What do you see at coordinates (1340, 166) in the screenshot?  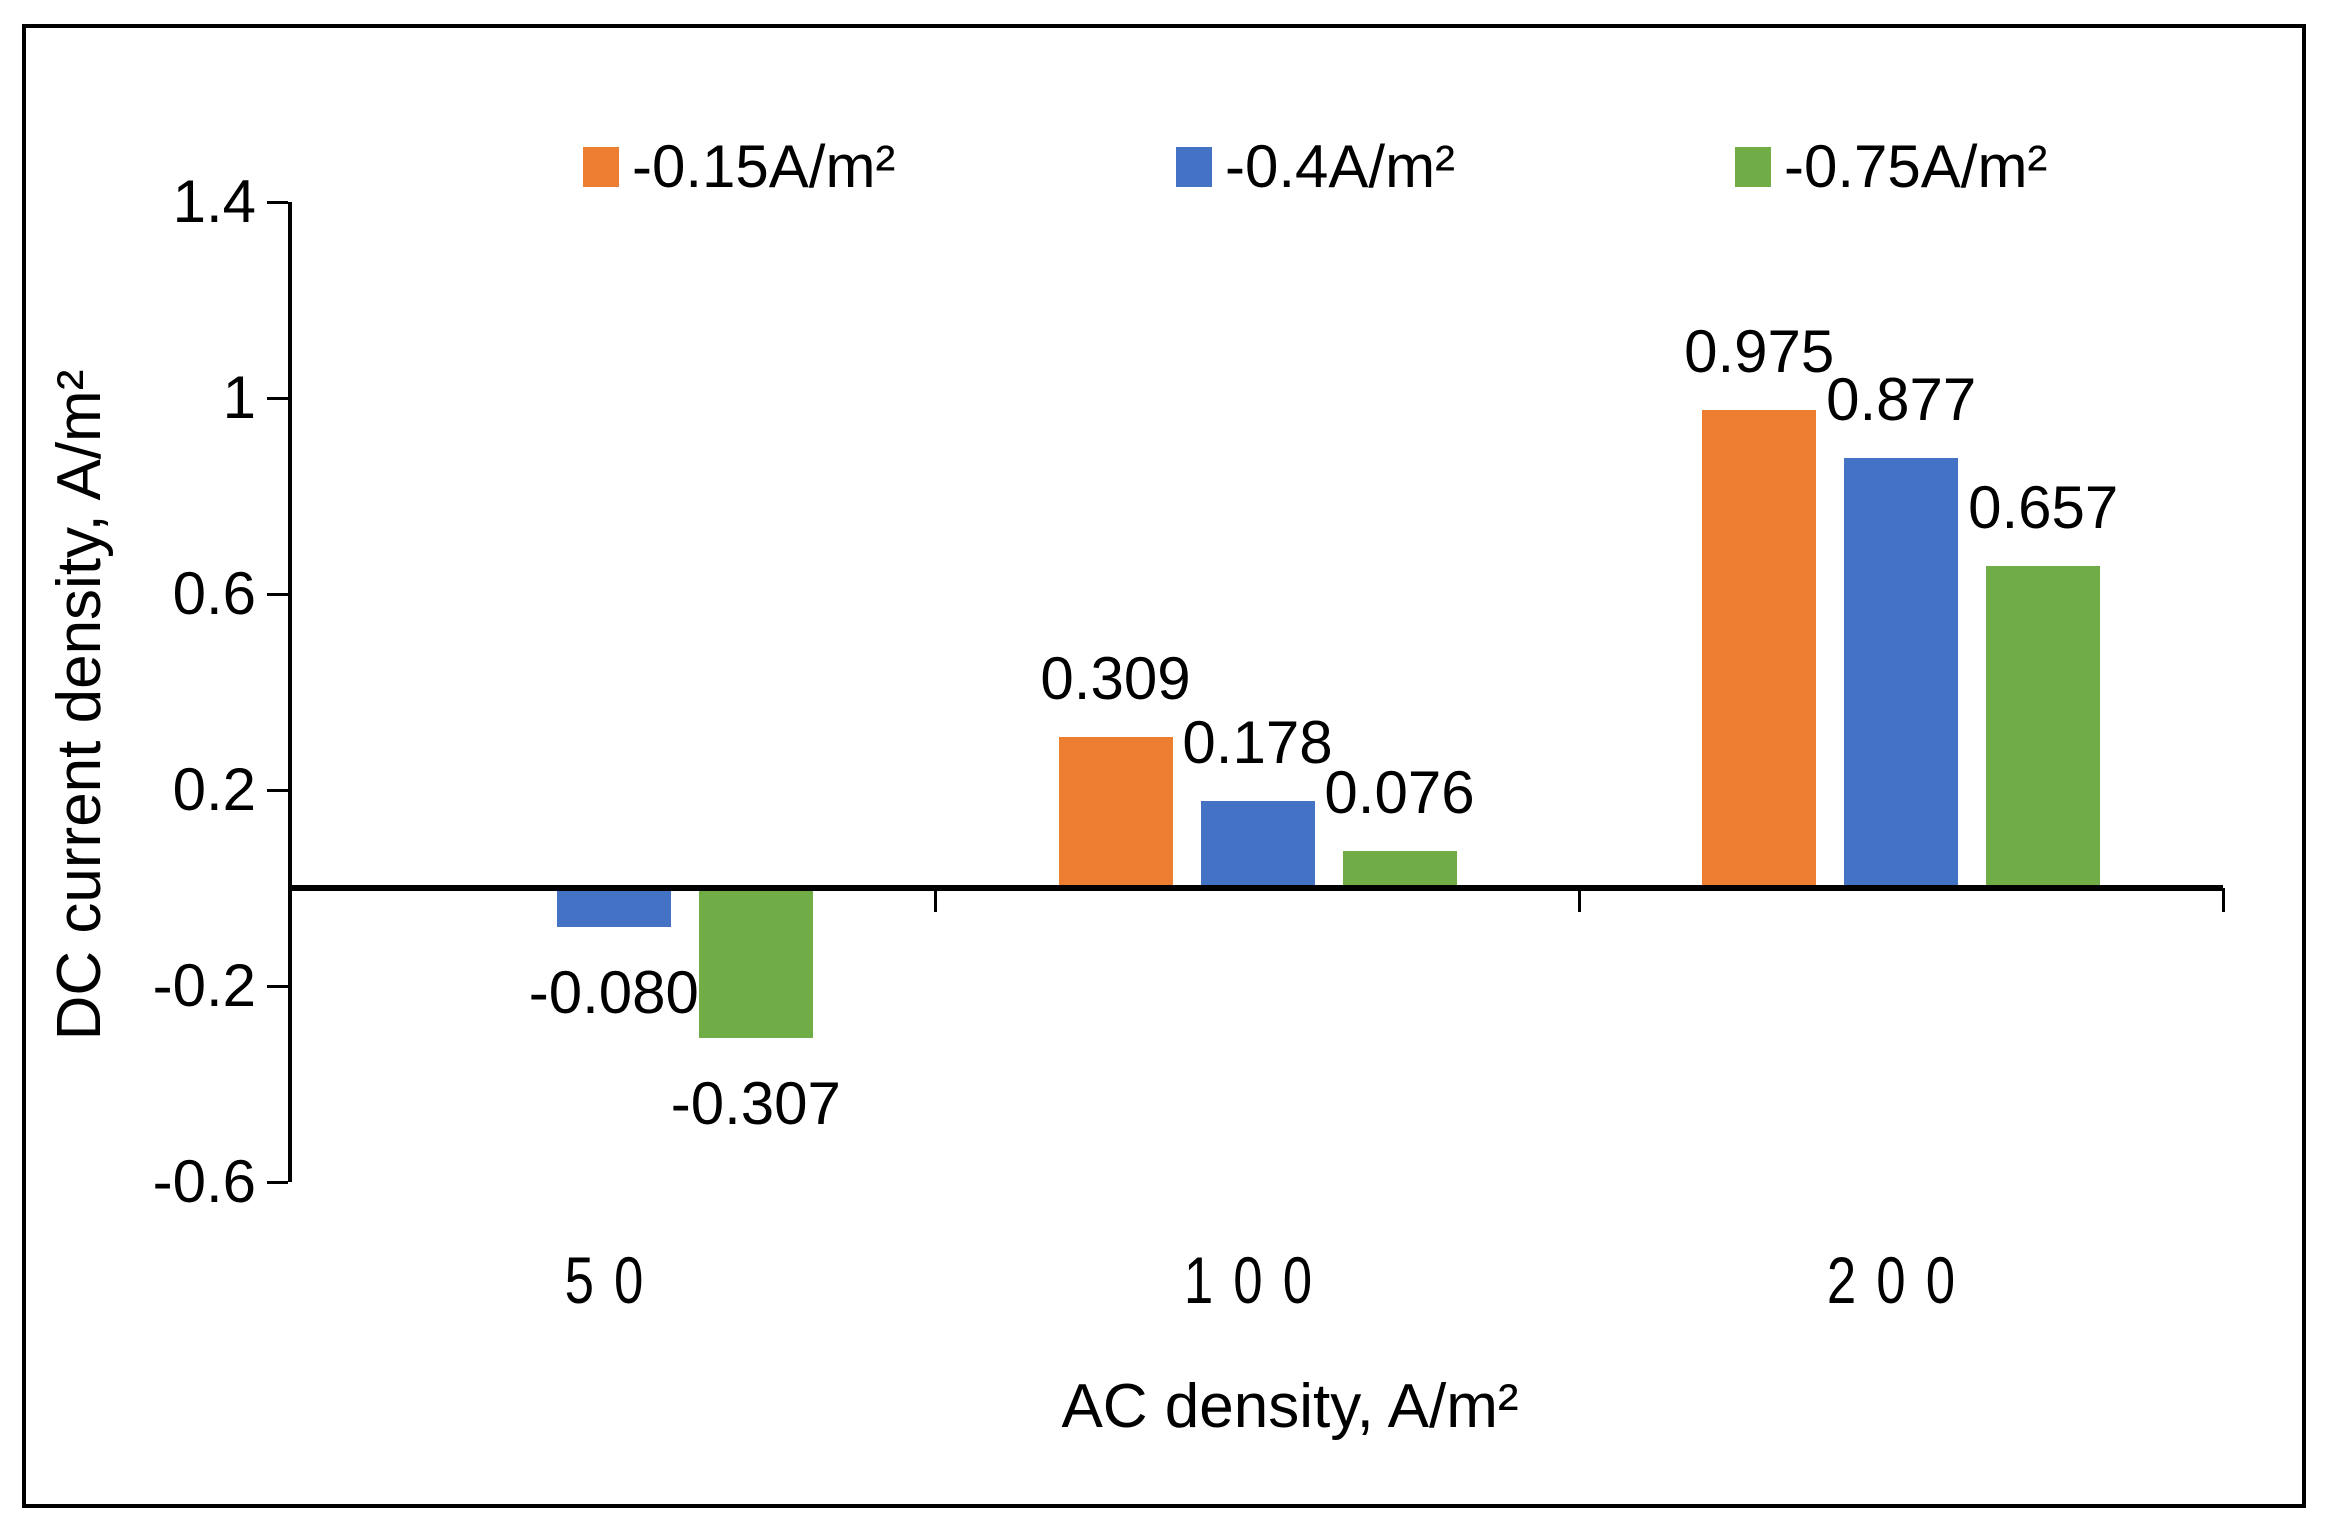 I see `legend-label: -0.4A/m²` at bounding box center [1340, 166].